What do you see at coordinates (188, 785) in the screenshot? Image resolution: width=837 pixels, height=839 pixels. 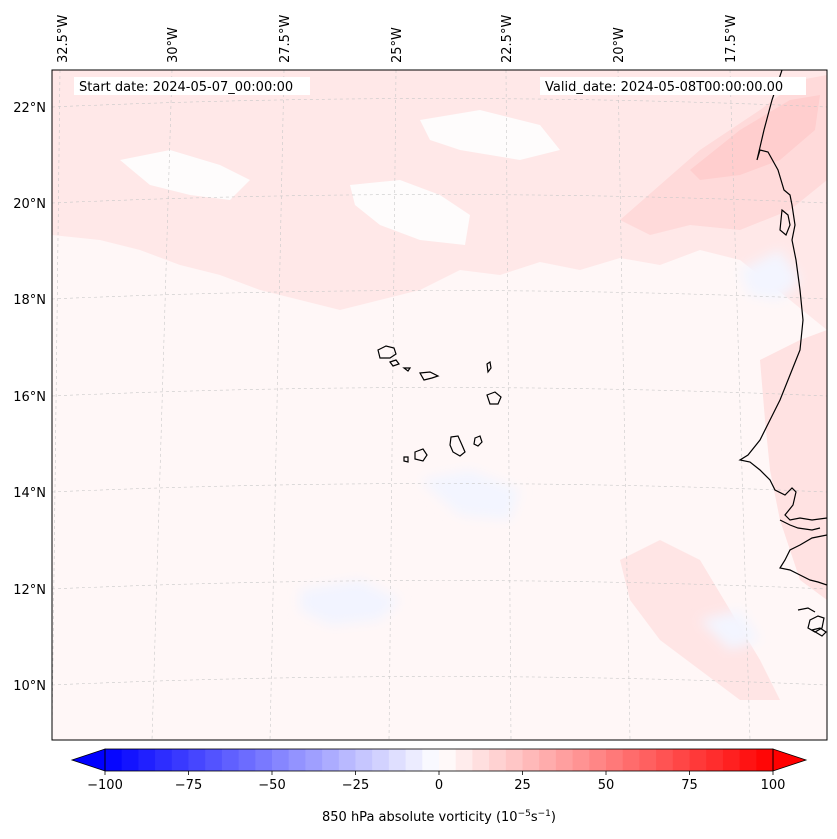 I see `colorbar-tick-label: −75` at bounding box center [188, 785].